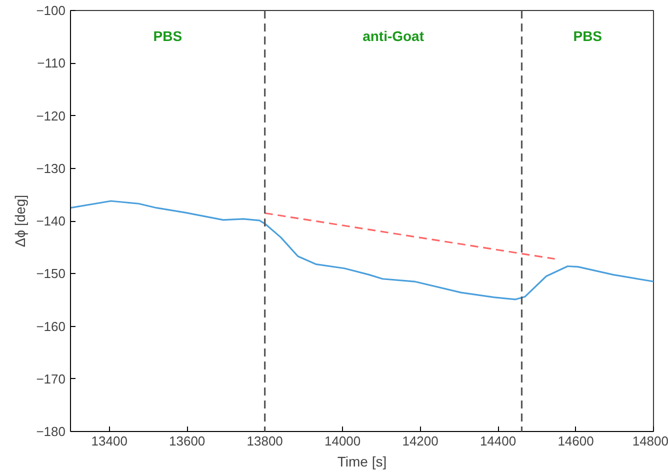  What do you see at coordinates (51, 378) in the screenshot?
I see `y-tick-label: −170` at bounding box center [51, 378].